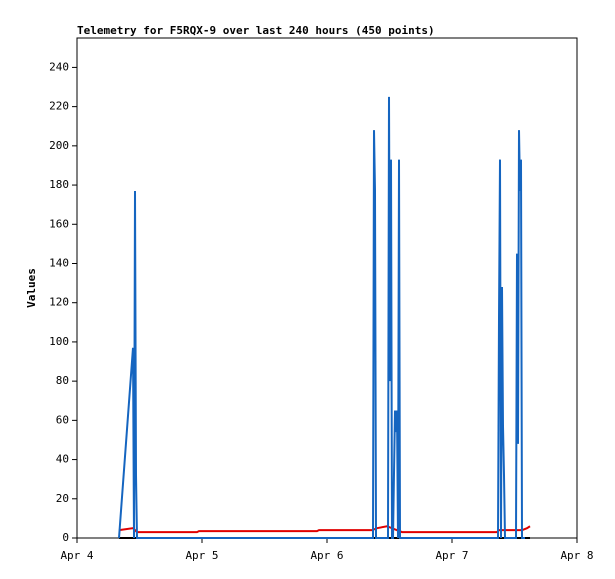 The height and width of the screenshot is (579, 615). Describe the element at coordinates (326, 555) in the screenshot. I see `x-tick-label: Apr 6` at that location.